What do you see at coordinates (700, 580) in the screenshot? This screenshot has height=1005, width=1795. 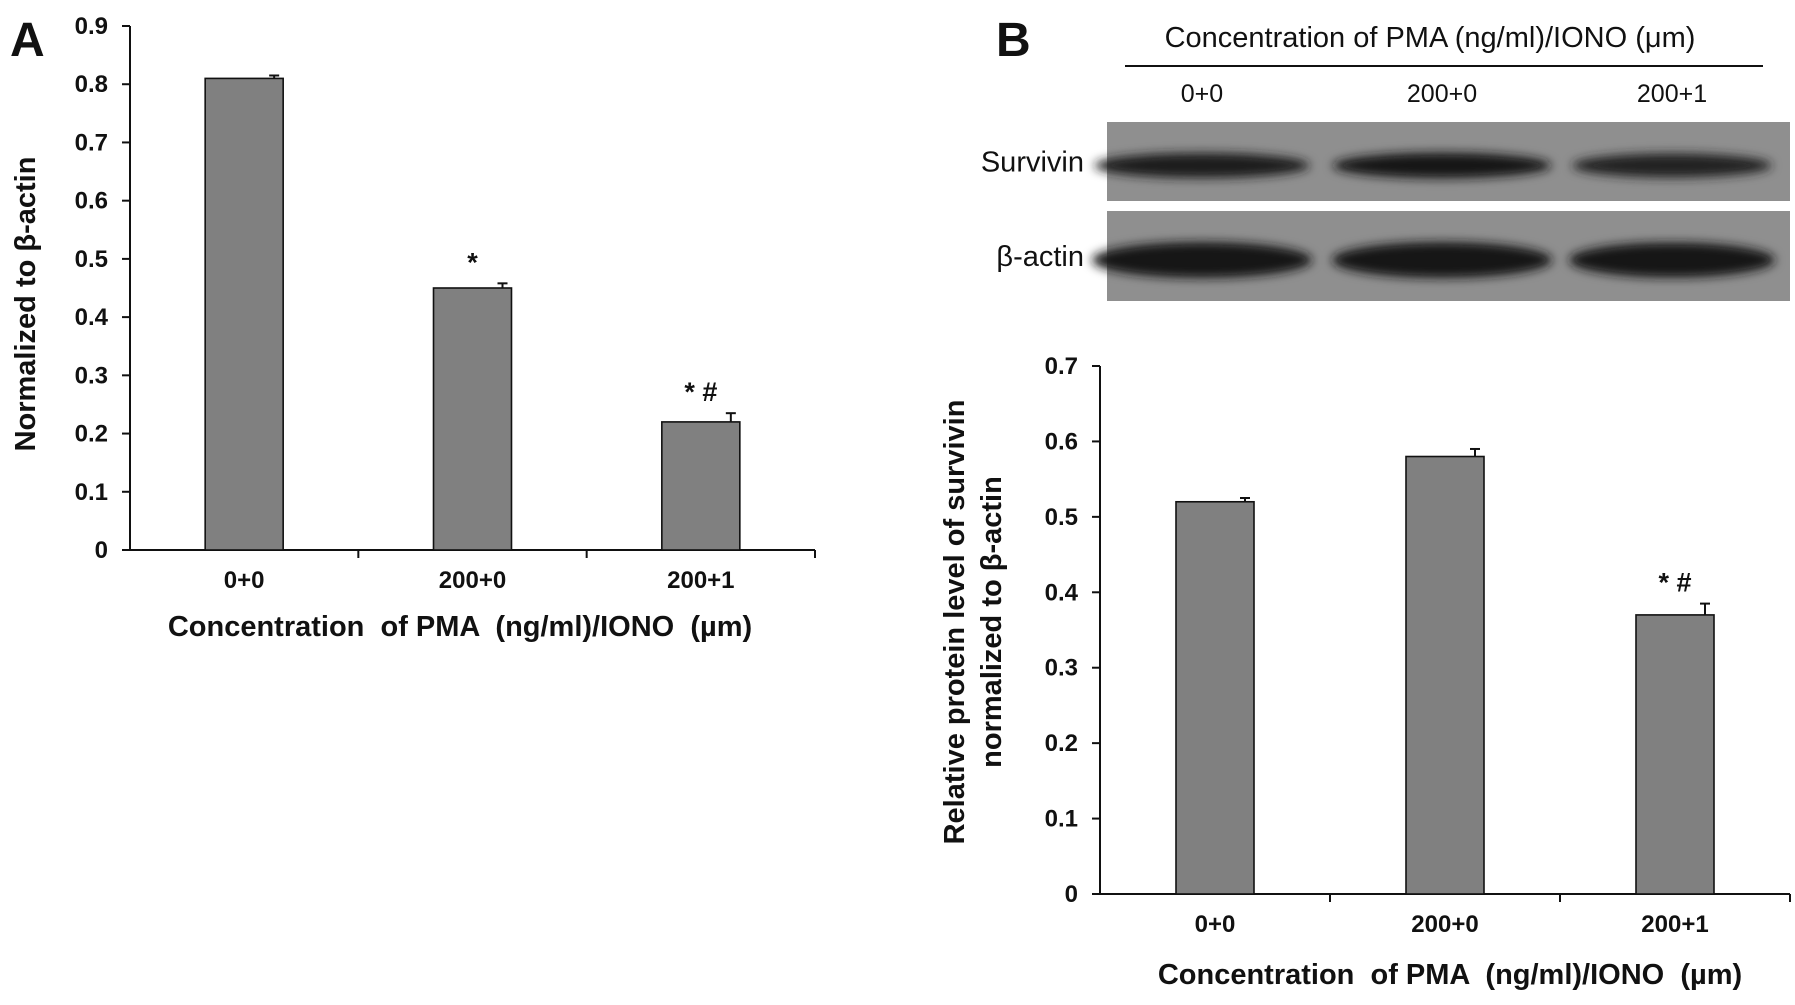 I see `chart-a-x-tick-label: 200+1` at bounding box center [700, 580].